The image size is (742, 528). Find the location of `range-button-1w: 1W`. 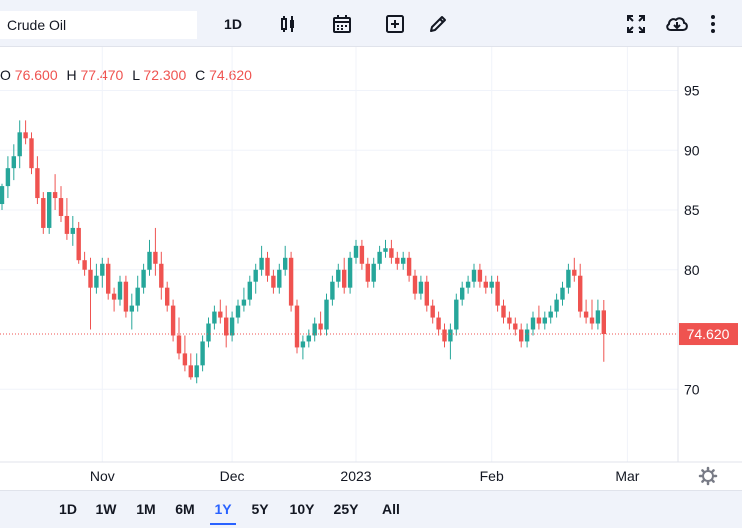

range-button-1w: 1W is located at coordinates (106, 509).